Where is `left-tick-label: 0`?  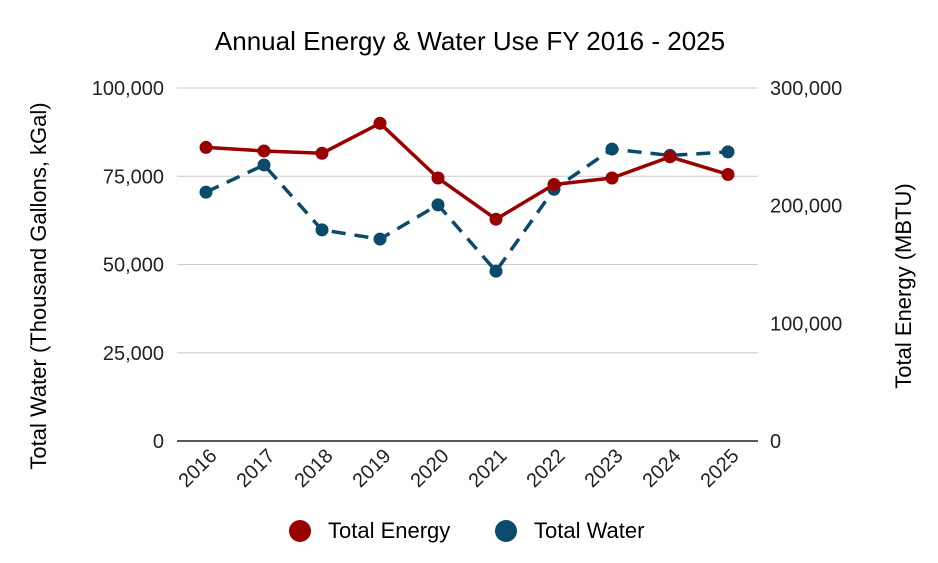
left-tick-label: 0 is located at coordinates (158, 442).